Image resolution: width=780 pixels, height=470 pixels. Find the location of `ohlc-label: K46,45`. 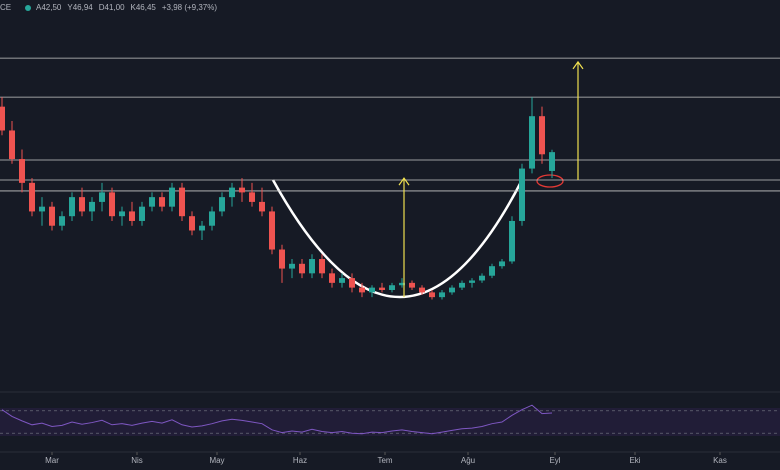

ohlc-label: K46,45 is located at coordinates (144, 7).